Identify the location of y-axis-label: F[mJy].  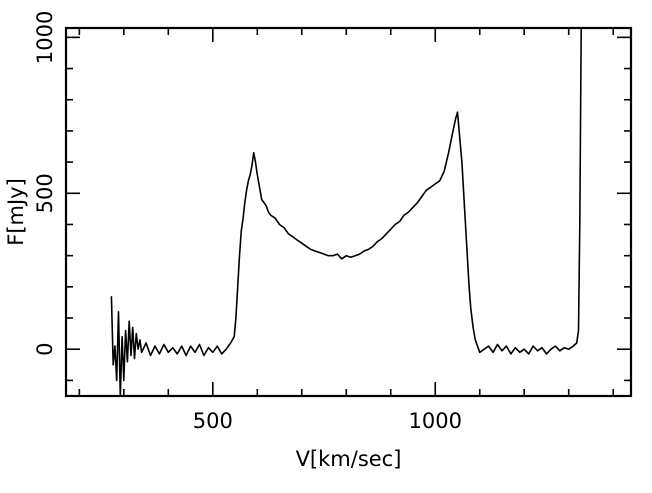
(16, 212).